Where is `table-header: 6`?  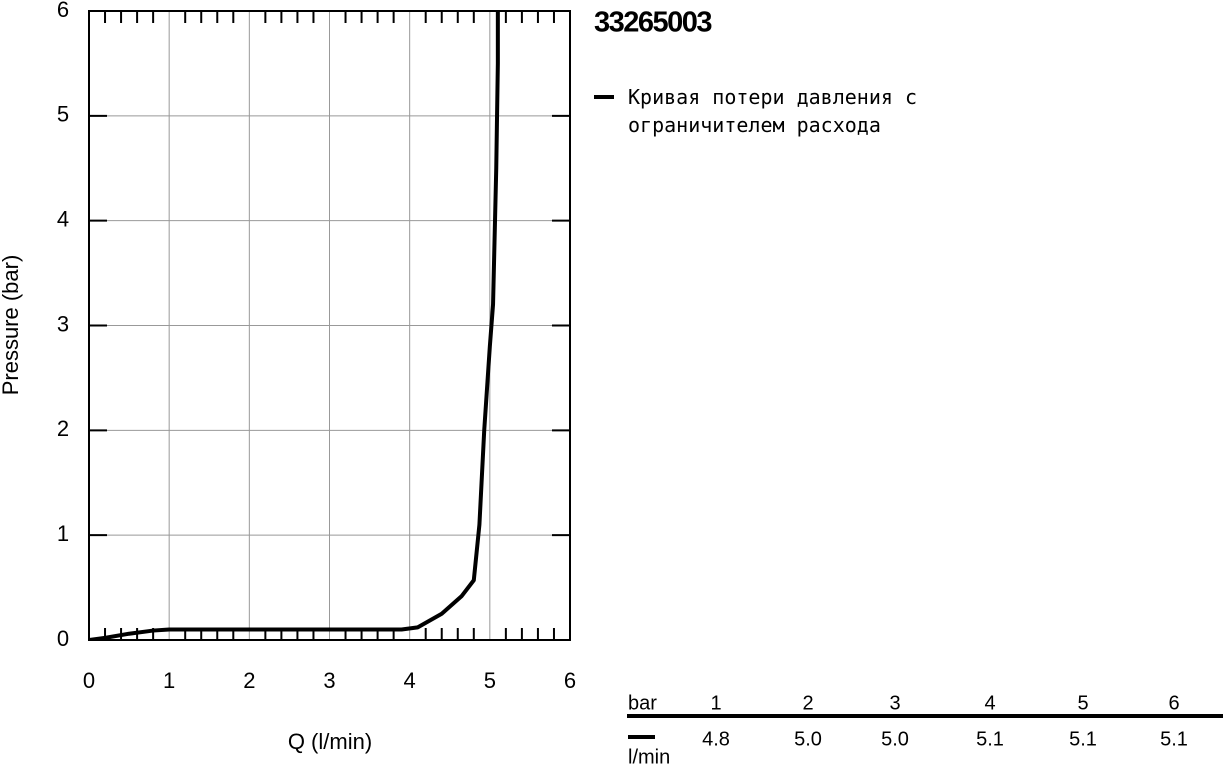 table-header: 6 is located at coordinates (1173, 703).